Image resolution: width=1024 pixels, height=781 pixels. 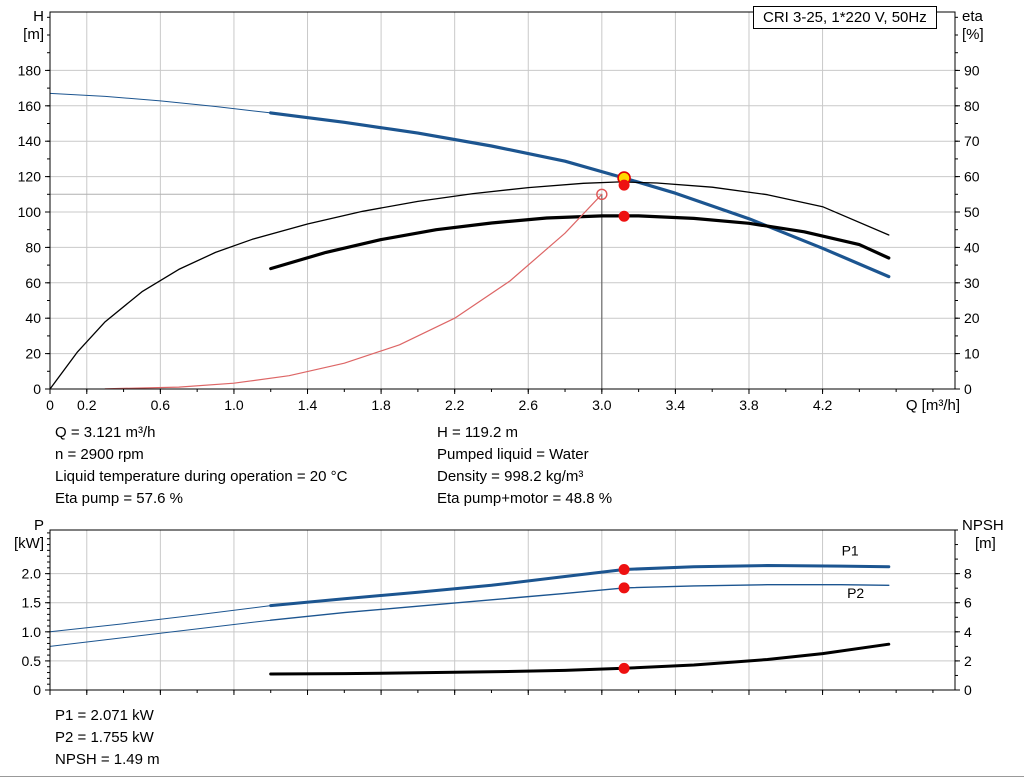 I want to click on svg-text: 70, so click(x=972, y=141).